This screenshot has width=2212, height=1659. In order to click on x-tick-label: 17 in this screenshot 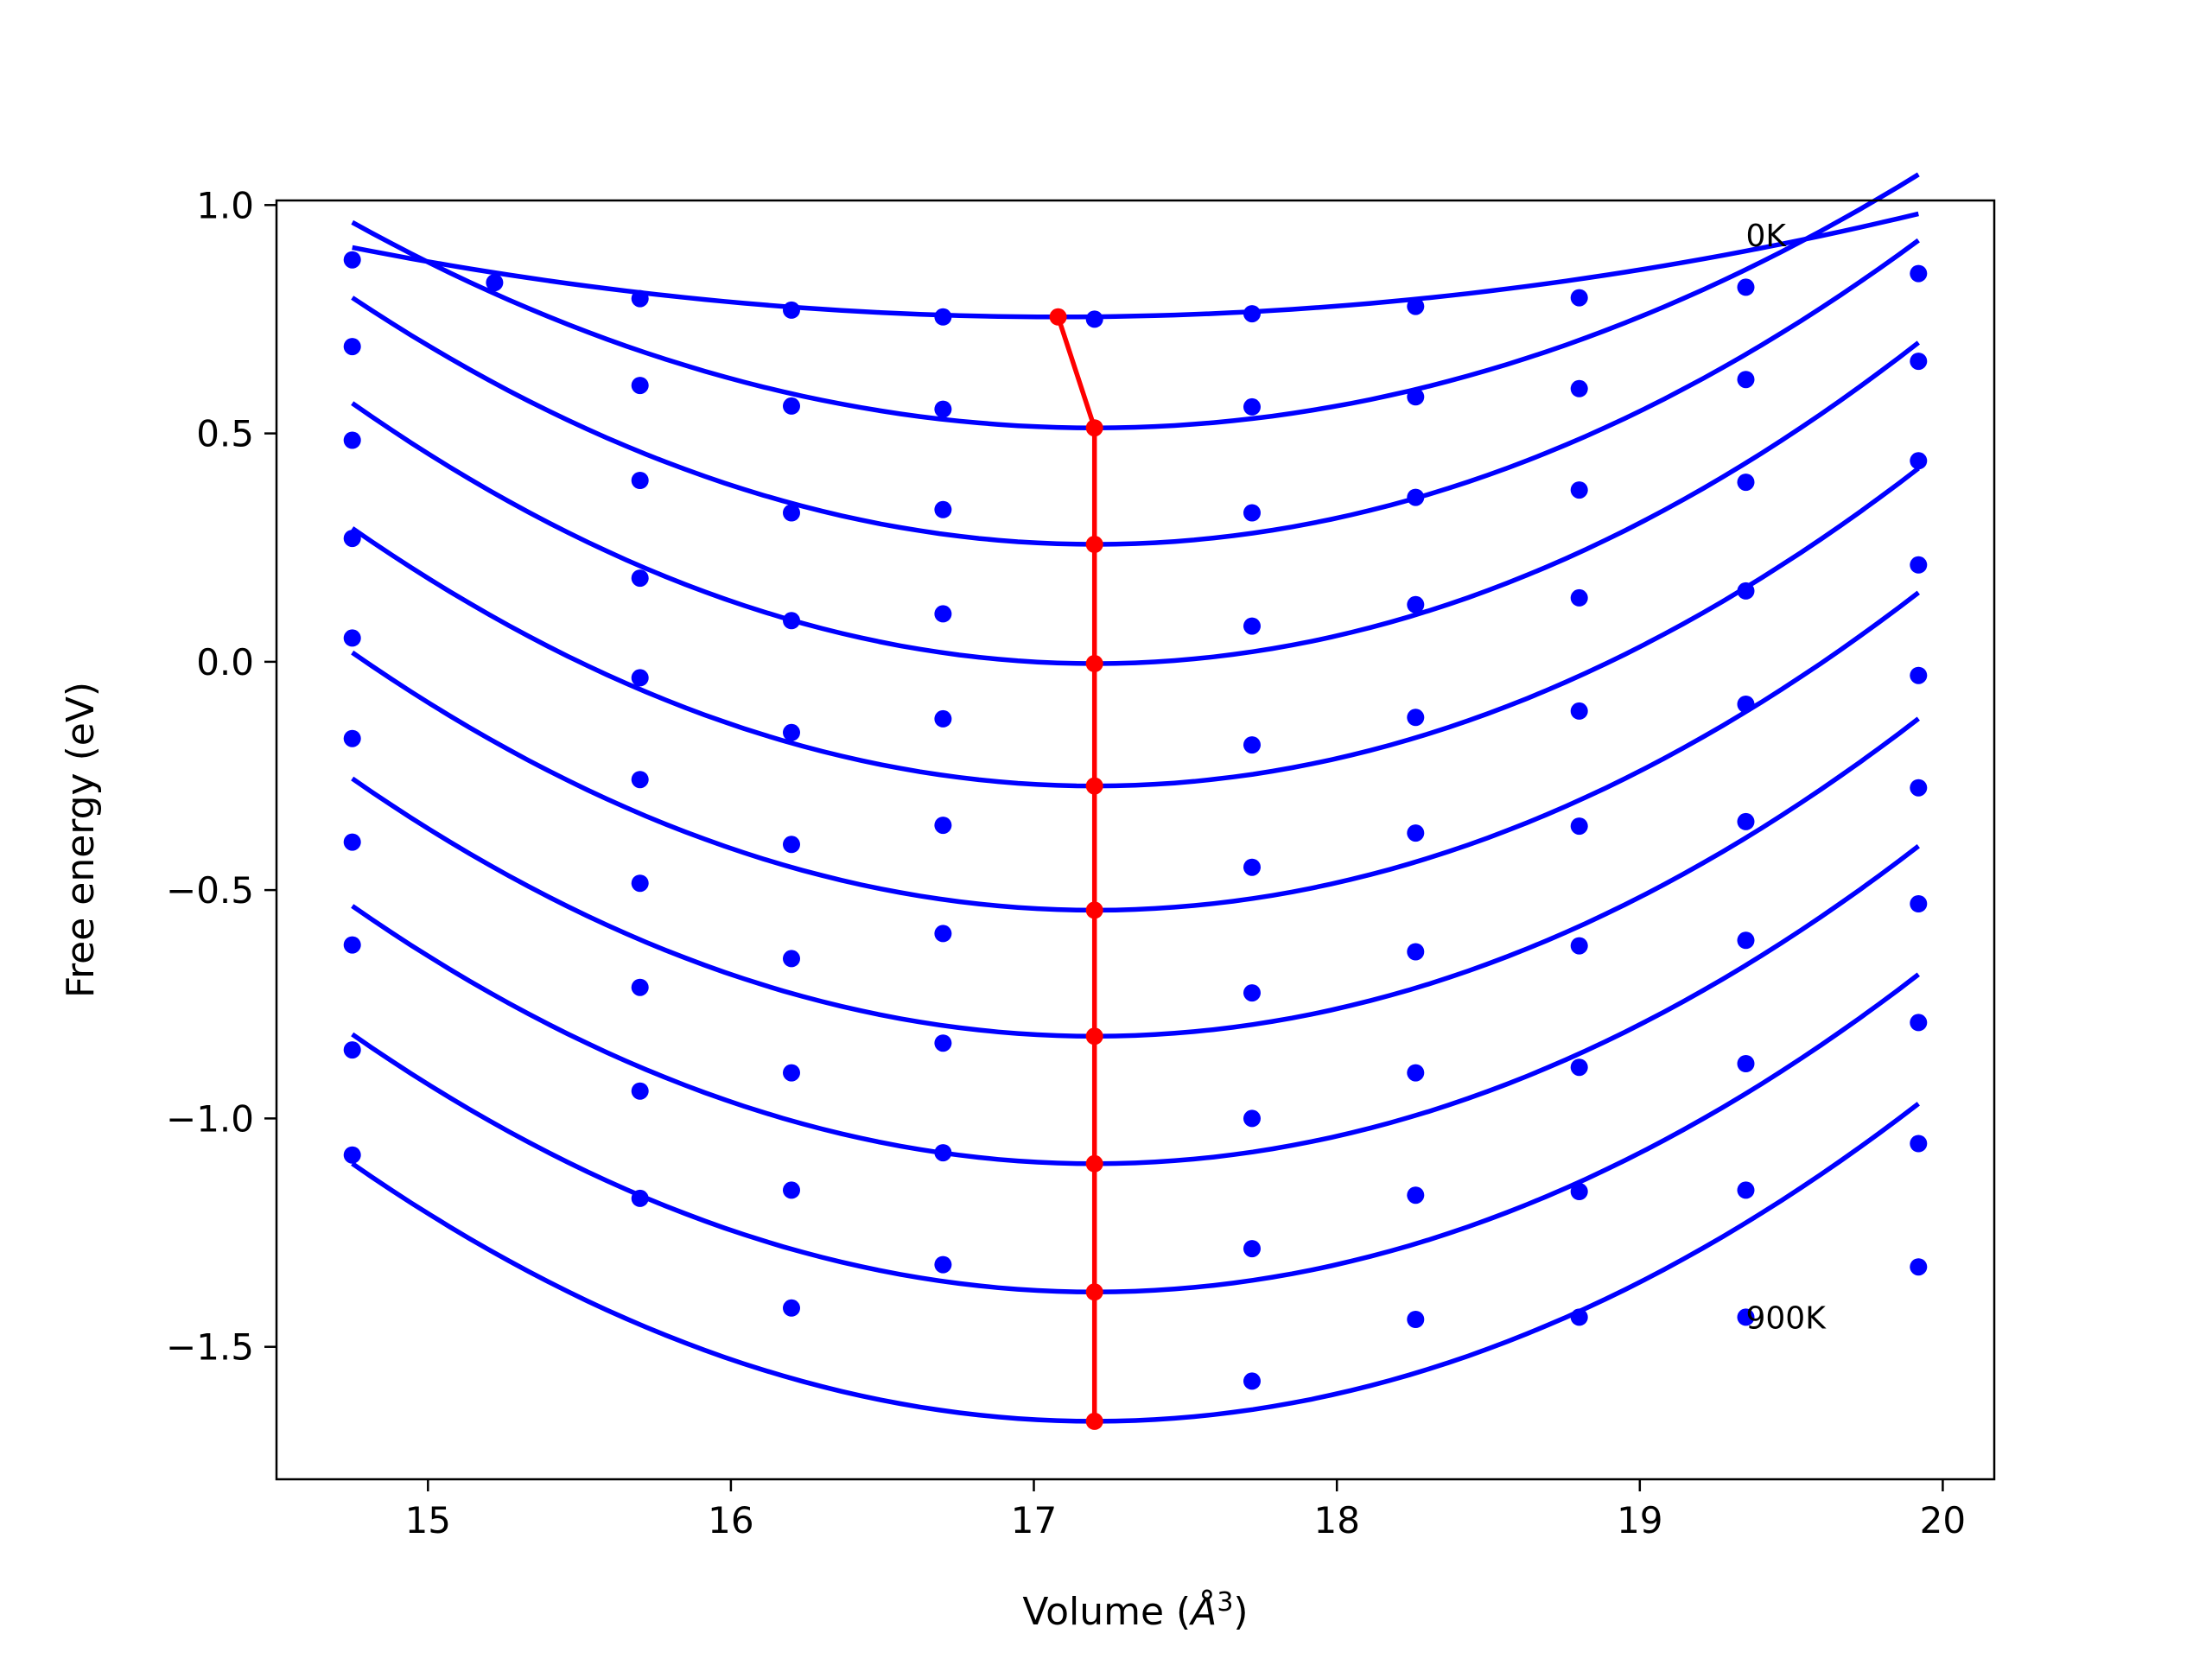, I will do `click(1034, 1520)`.